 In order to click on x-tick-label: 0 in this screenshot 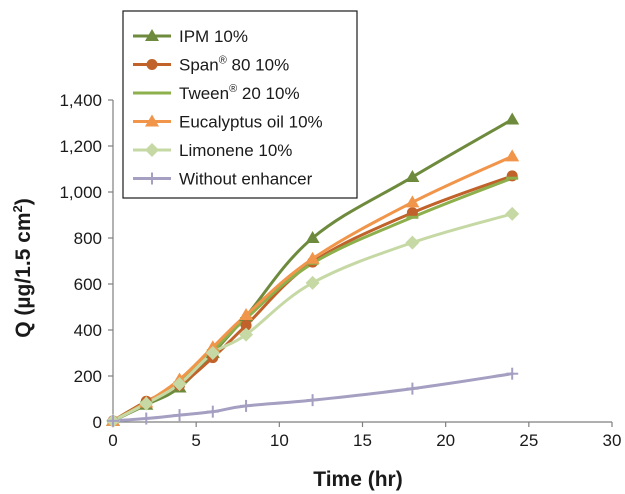, I will do `click(112, 440)`.